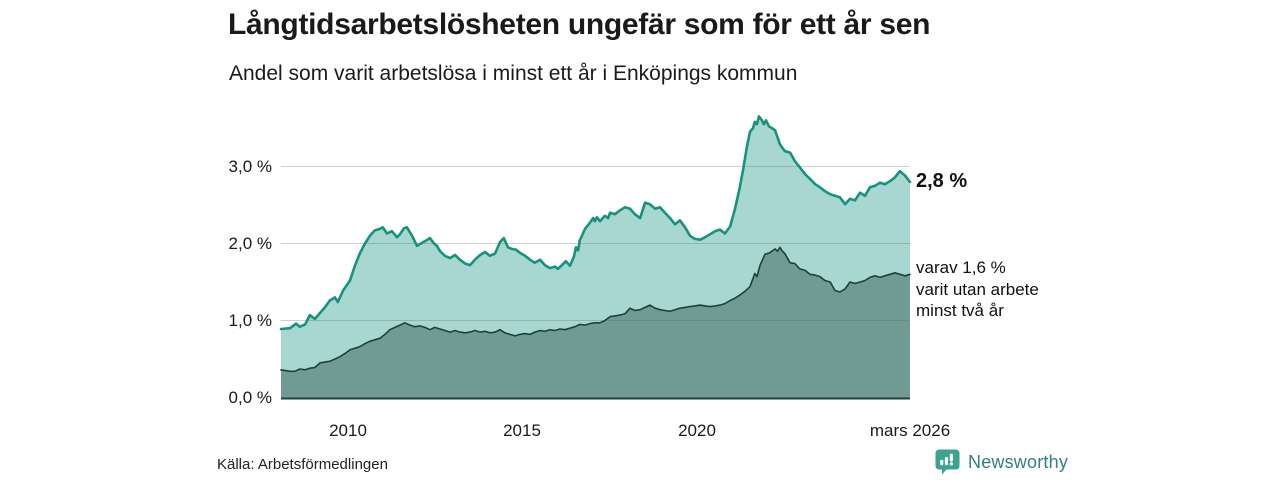 This screenshot has width=1280, height=480. I want to click on annotation-line: varav 1,6 %, so click(961, 267).